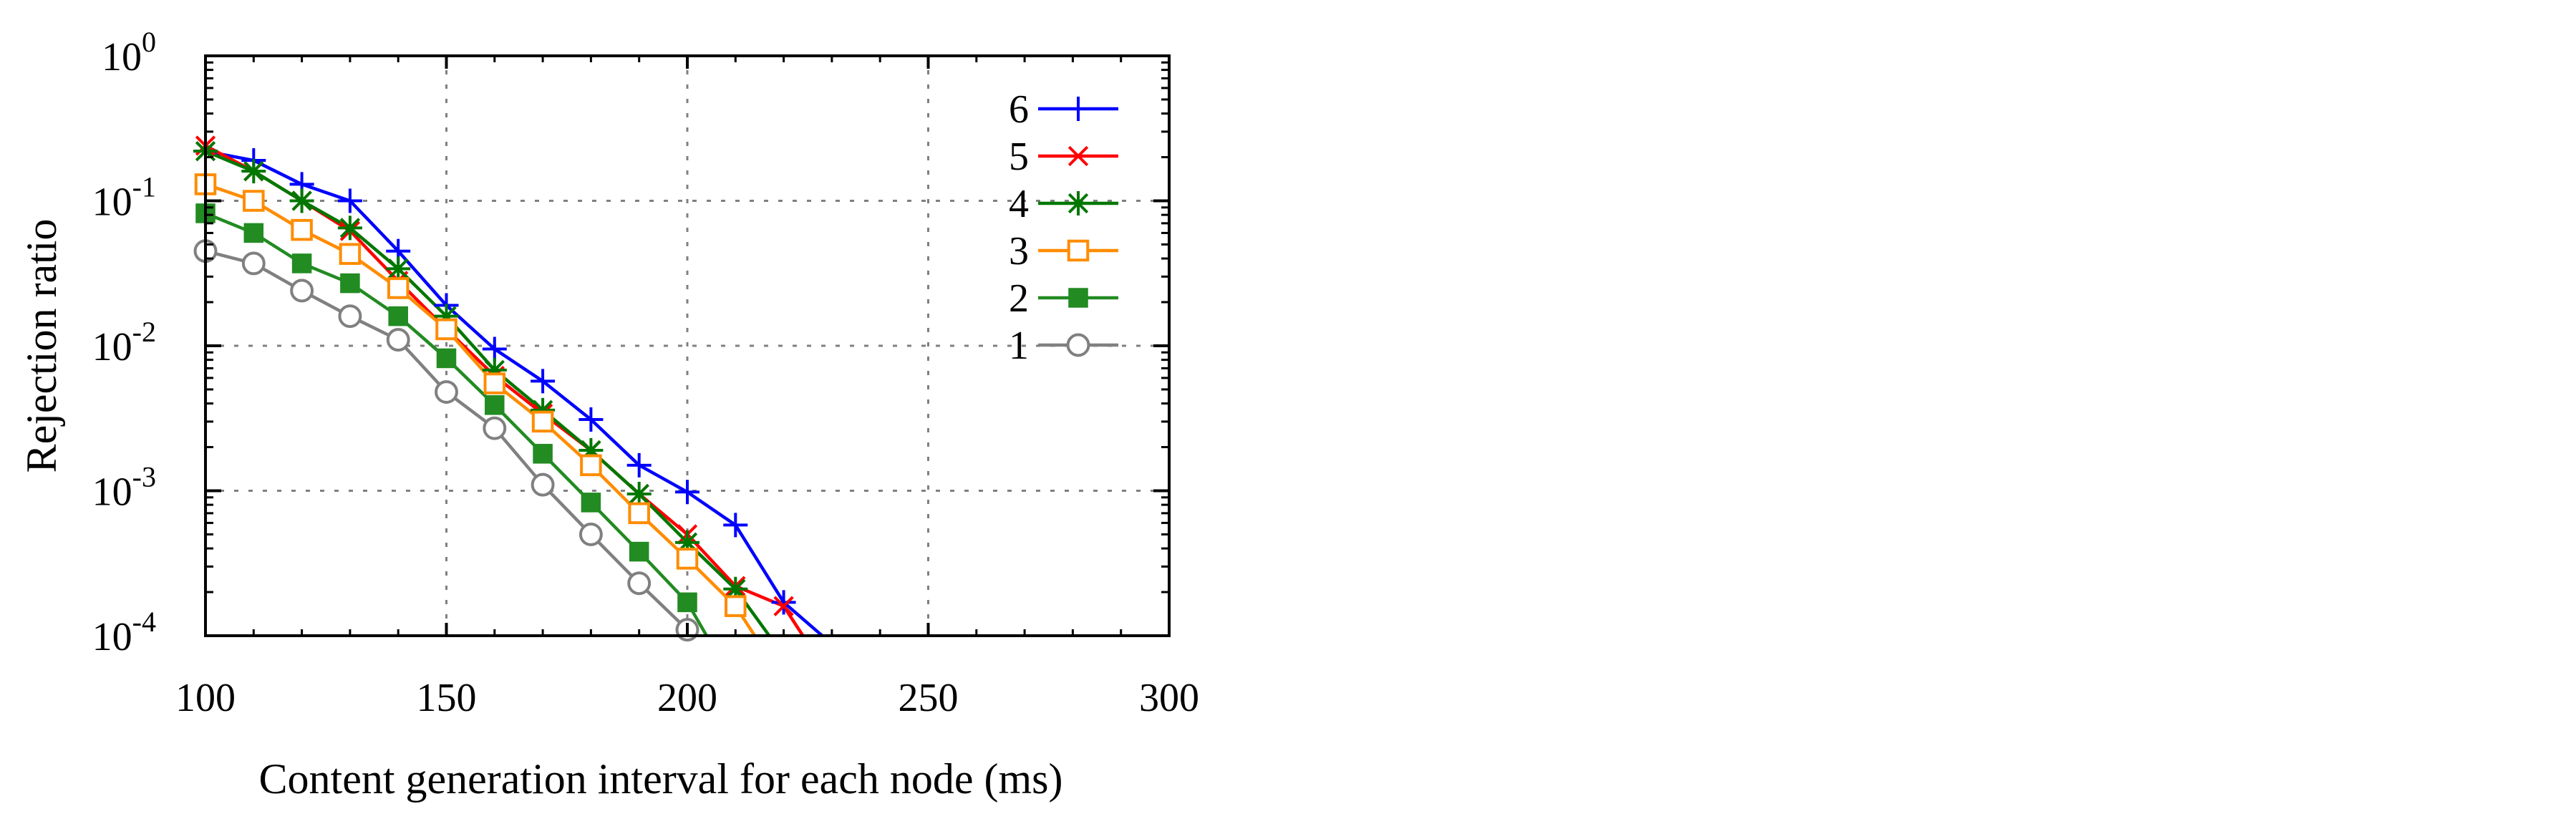  What do you see at coordinates (687, 698) in the screenshot?
I see `x-tick-label: 200` at bounding box center [687, 698].